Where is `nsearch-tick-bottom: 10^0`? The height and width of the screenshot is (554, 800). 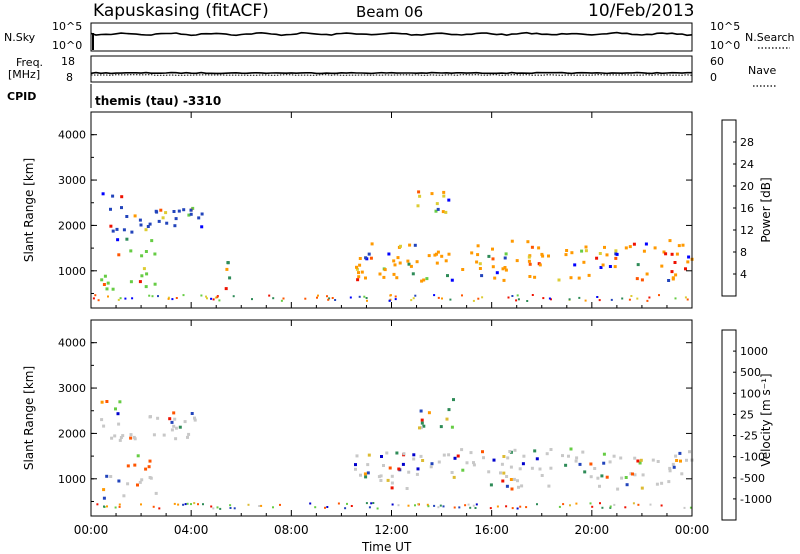 nsearch-tick-bottom: 10^0 is located at coordinates (725, 45).